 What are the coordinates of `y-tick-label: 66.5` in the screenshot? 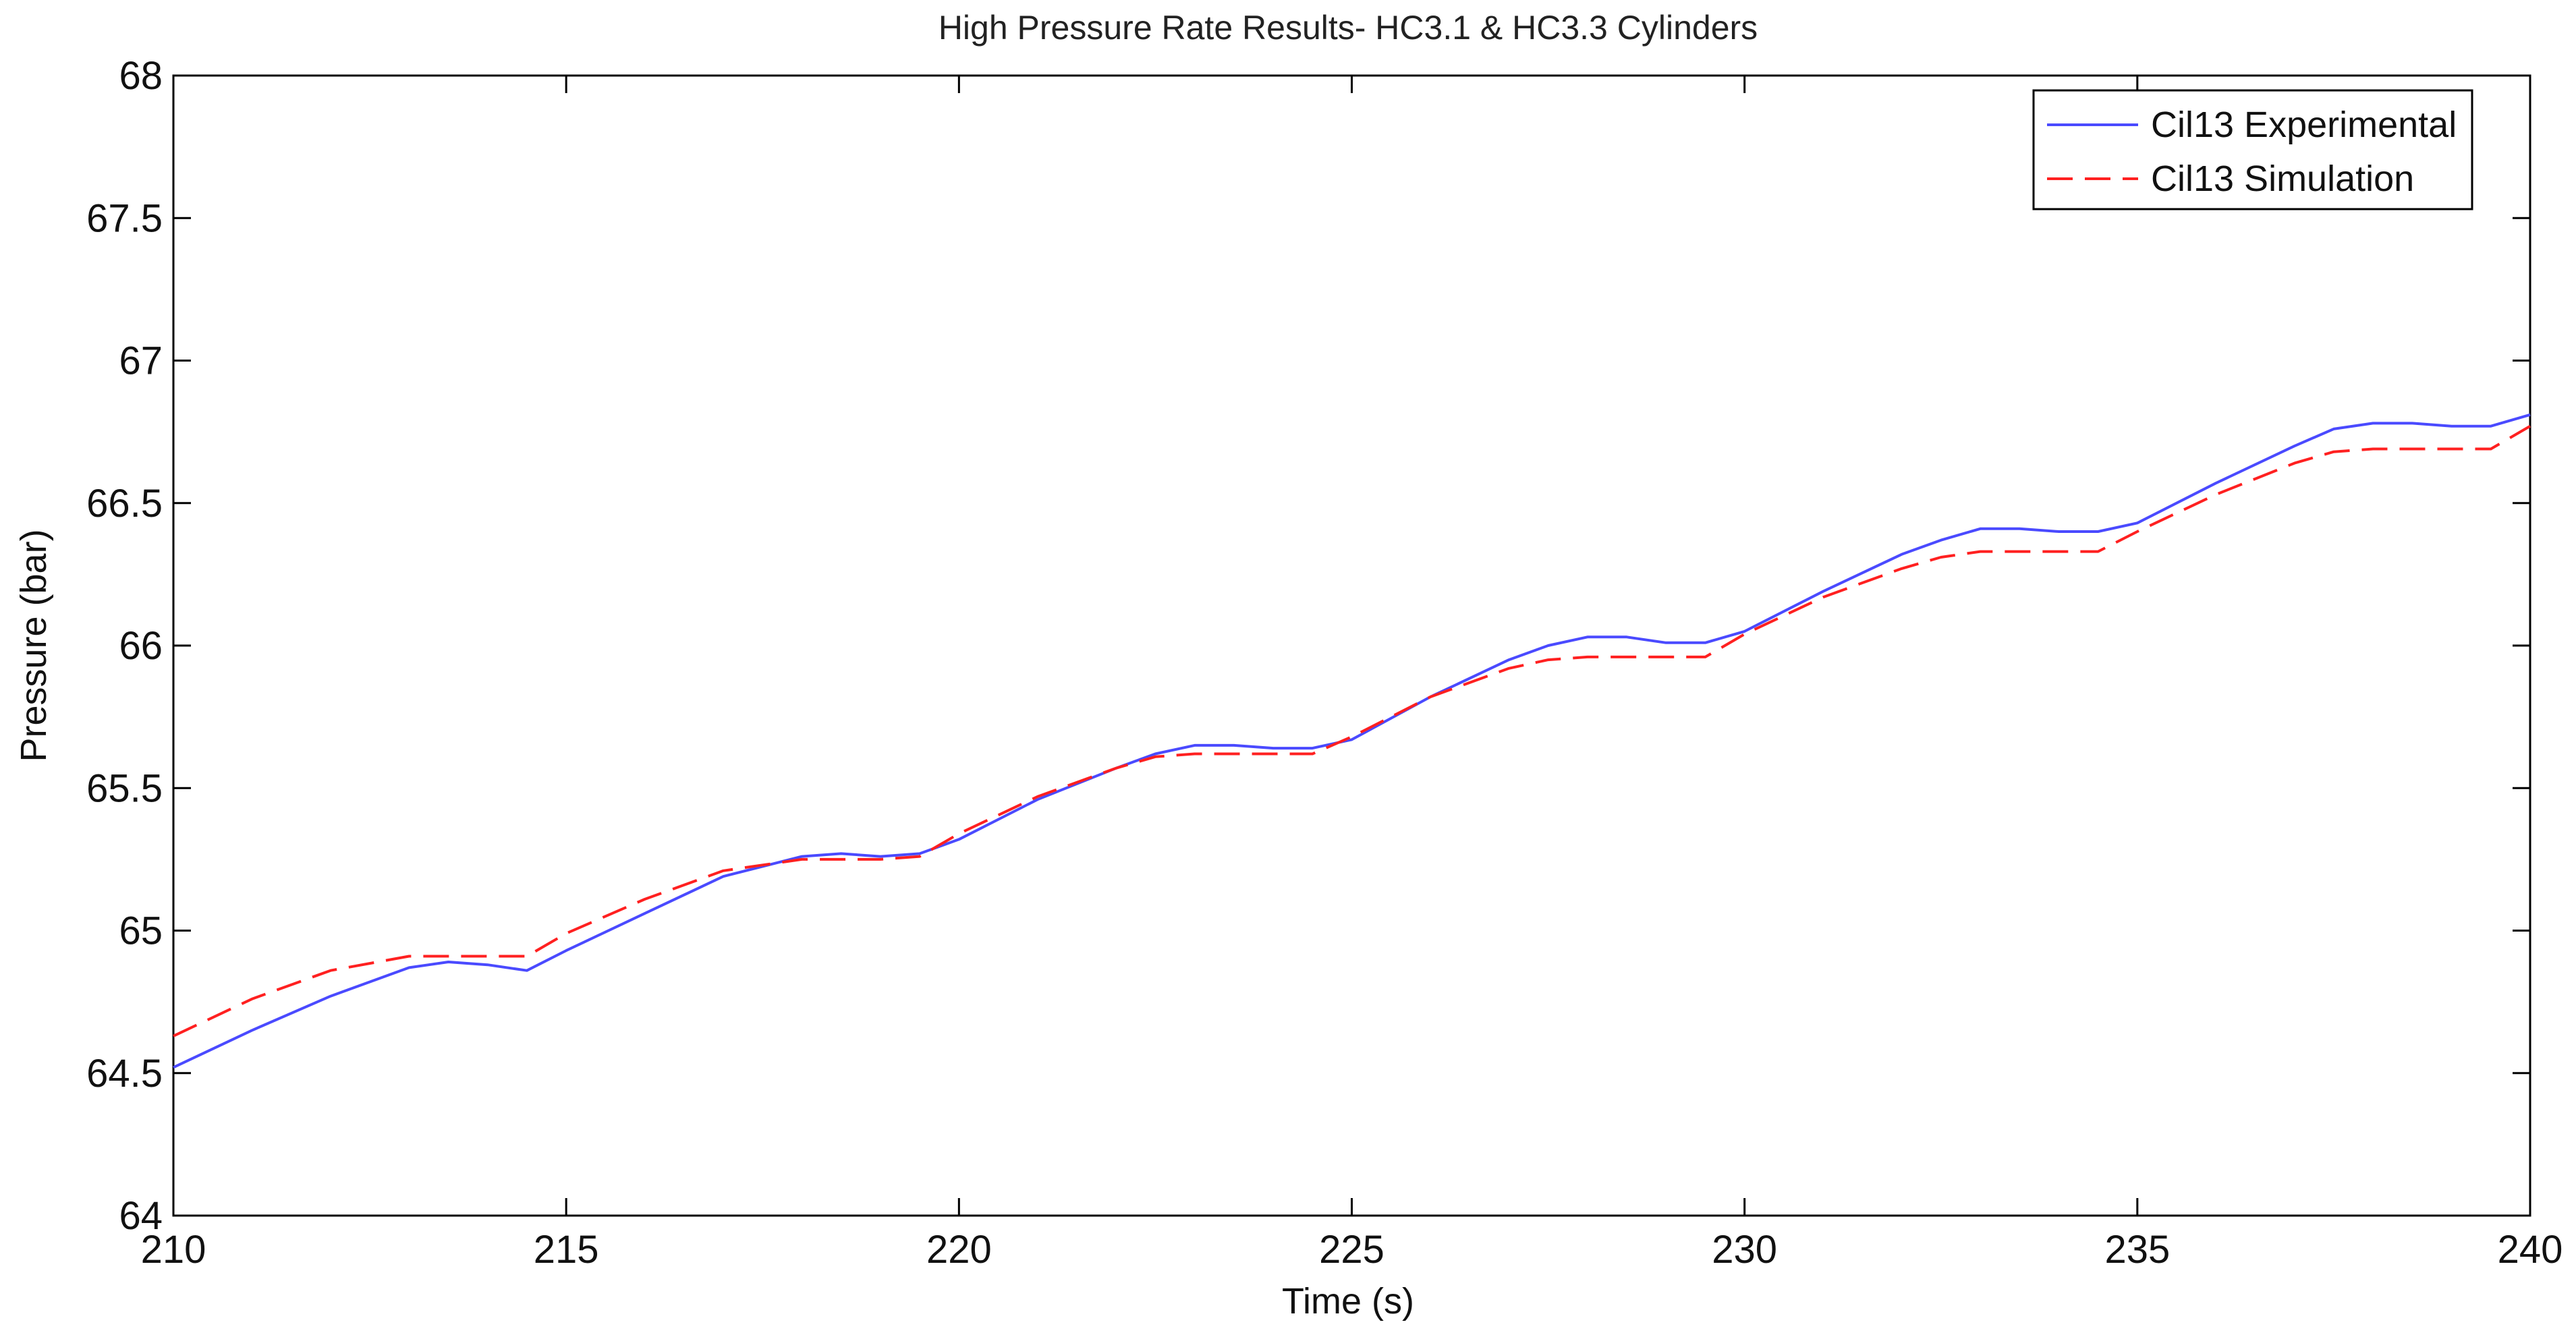 It's located at (124, 504).